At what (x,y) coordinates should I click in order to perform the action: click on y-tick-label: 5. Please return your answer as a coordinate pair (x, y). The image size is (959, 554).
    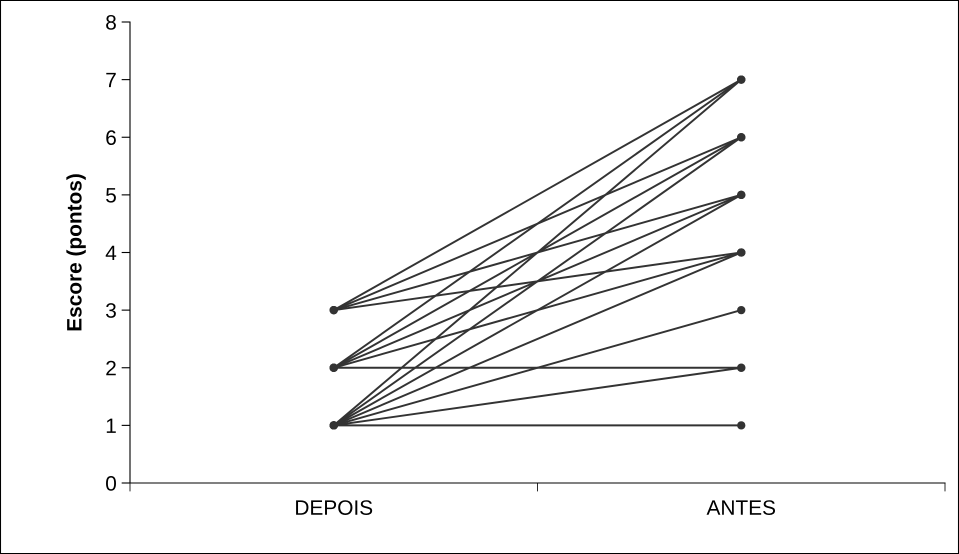
    Looking at the image, I should click on (111, 195).